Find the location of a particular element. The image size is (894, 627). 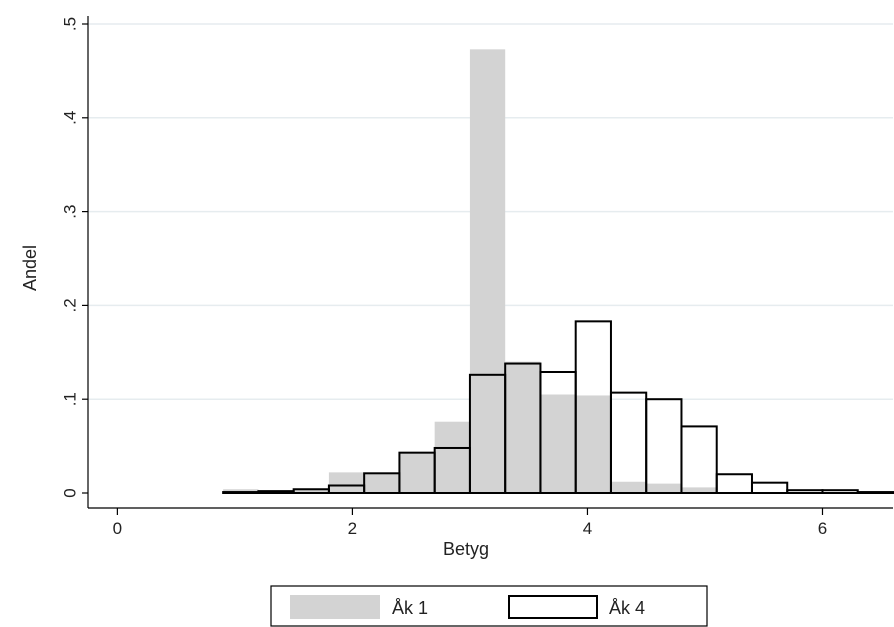

y-axis-title: Andel is located at coordinates (30, 268).